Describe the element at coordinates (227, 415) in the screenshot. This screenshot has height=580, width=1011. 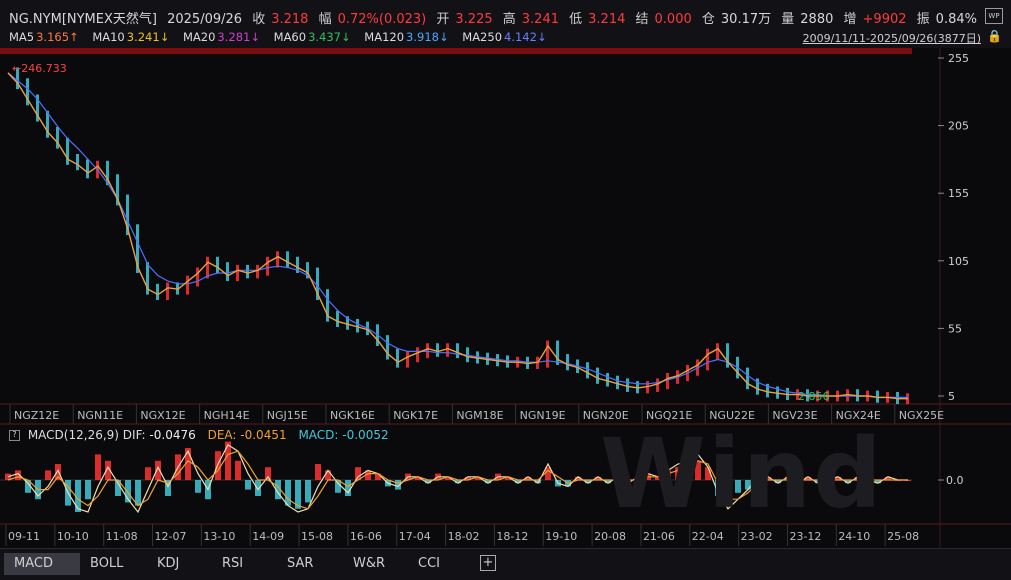
I see `contract-label: NGH14E` at that location.